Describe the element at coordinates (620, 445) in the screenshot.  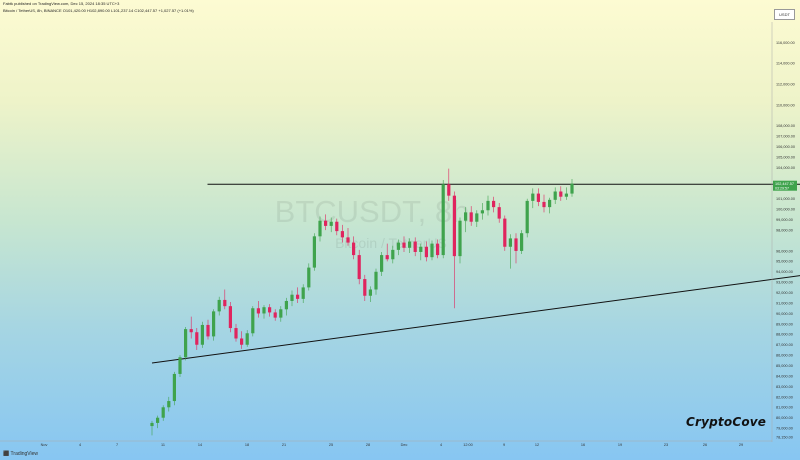
I see `time-tick-label: 19` at that location.